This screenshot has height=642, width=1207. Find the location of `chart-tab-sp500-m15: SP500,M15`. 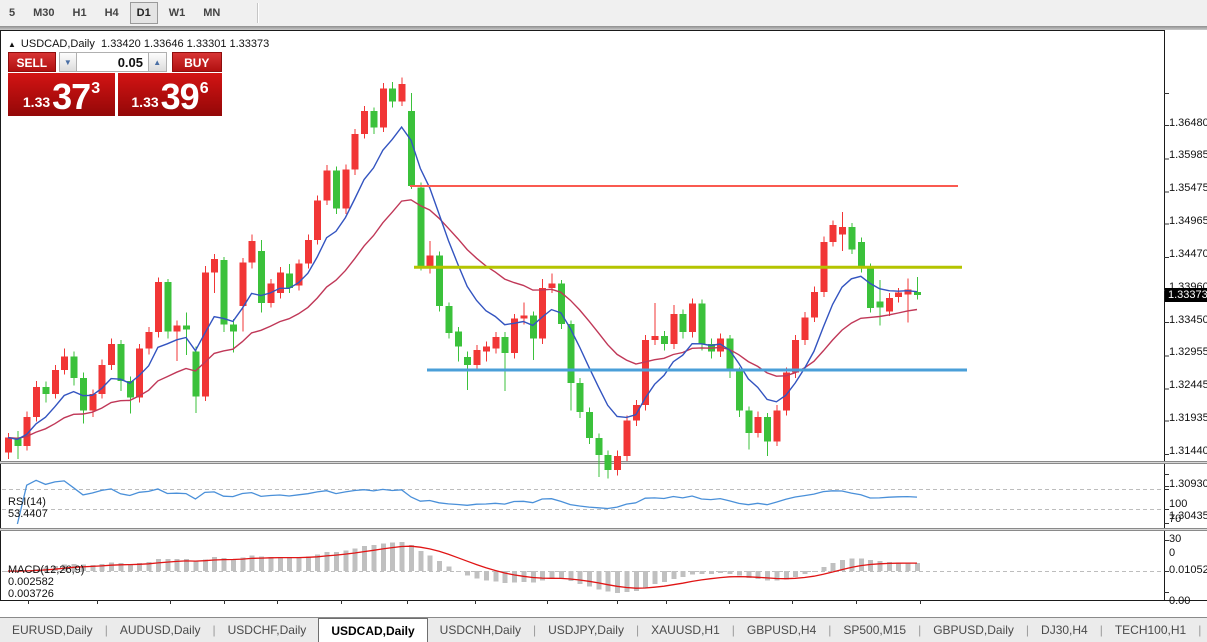

chart-tab-sp500-m15: SP500,M15 is located at coordinates (875, 630).